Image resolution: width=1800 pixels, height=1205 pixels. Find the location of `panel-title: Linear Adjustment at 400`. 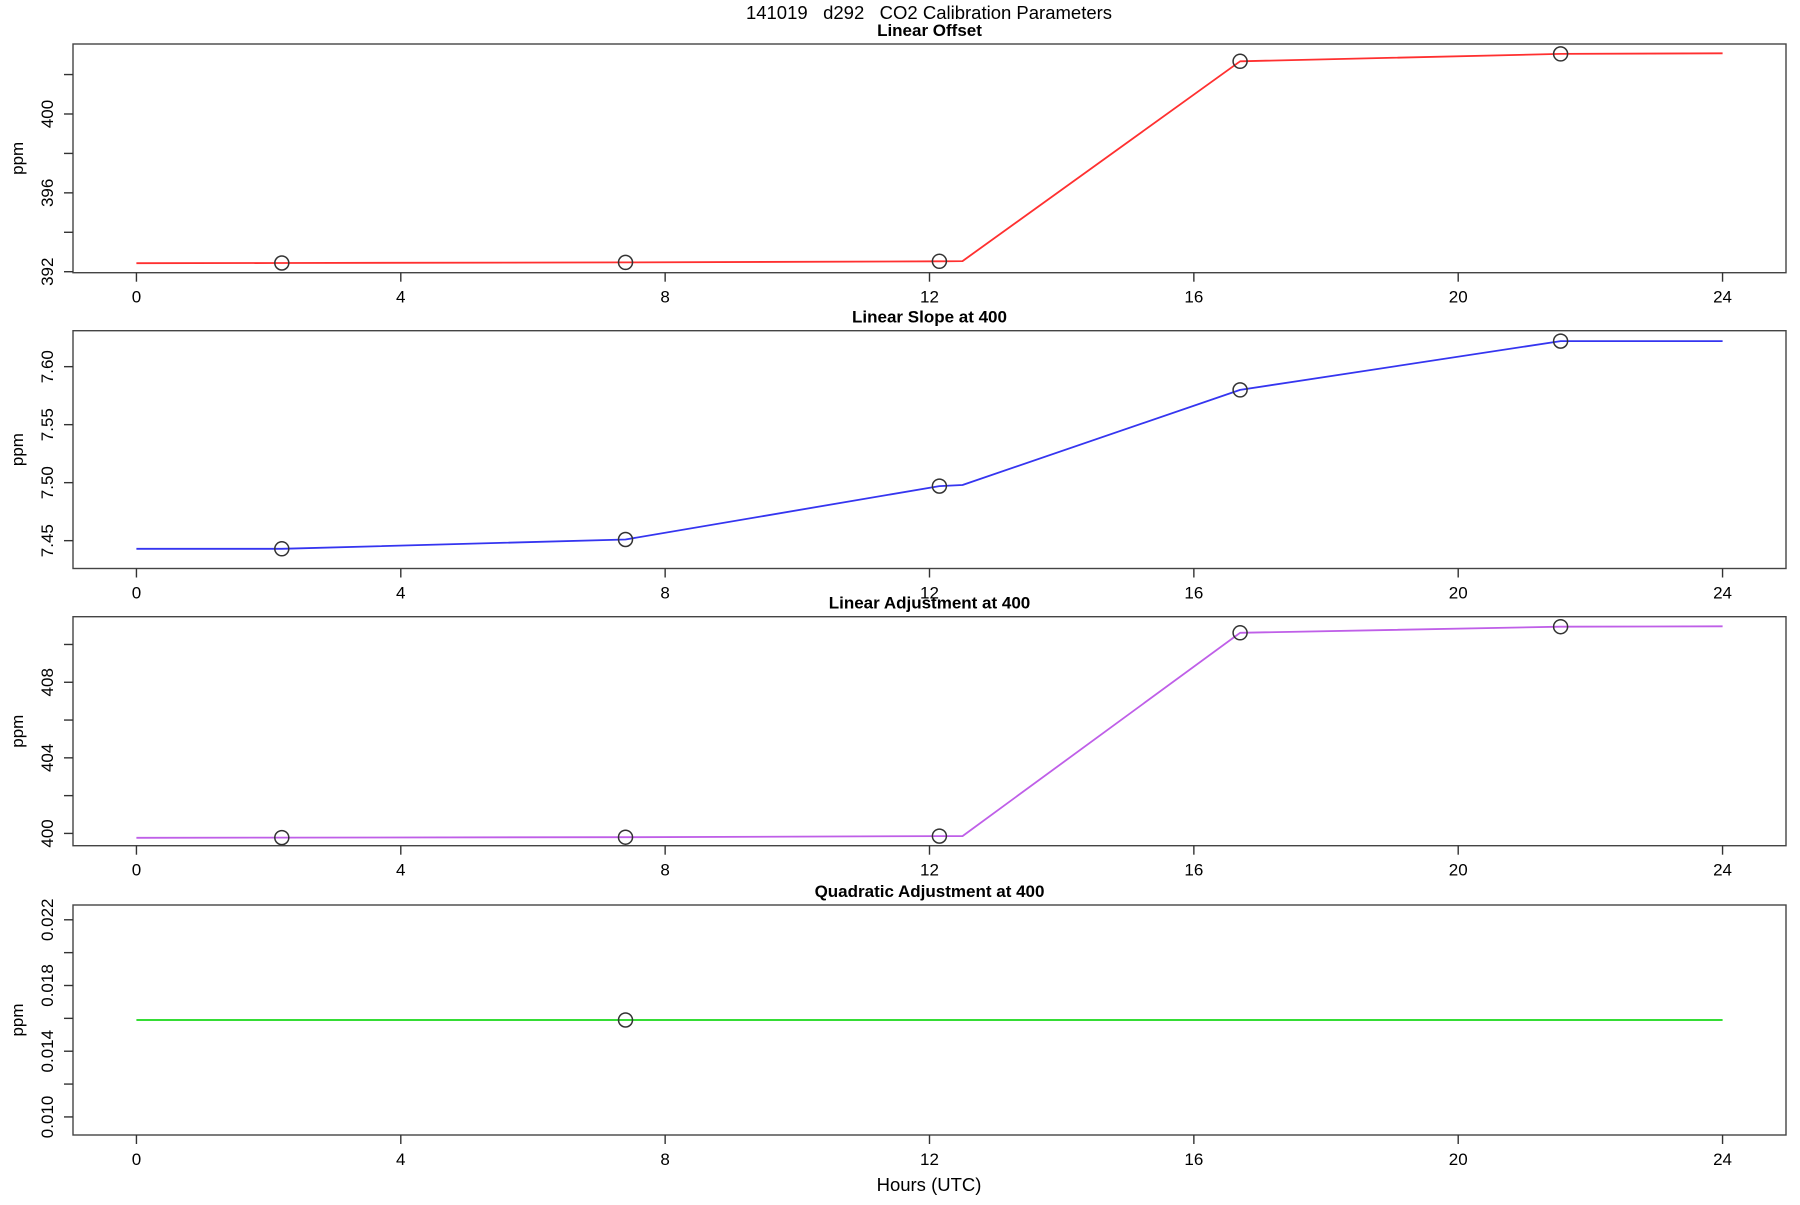

panel-title: Linear Adjustment at 400 is located at coordinates (930, 603).